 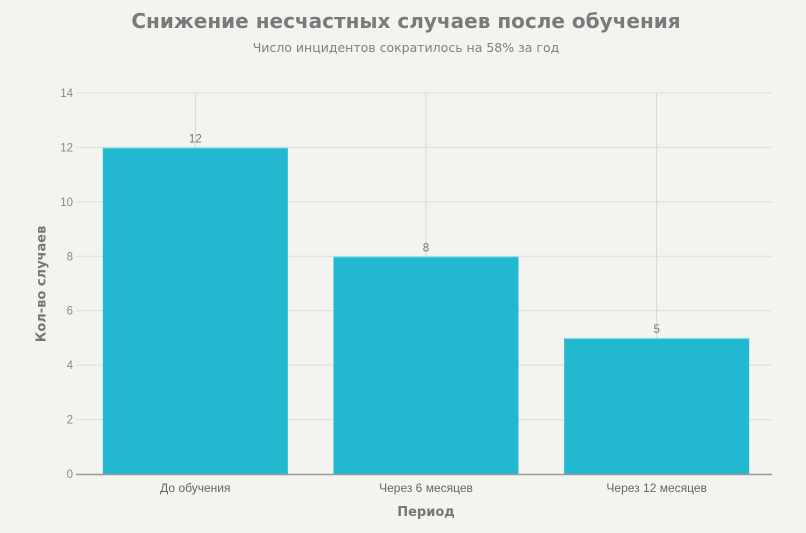 What do you see at coordinates (656, 488) in the screenshot?
I see `x-tick-label: Через 12 месяцев` at bounding box center [656, 488].